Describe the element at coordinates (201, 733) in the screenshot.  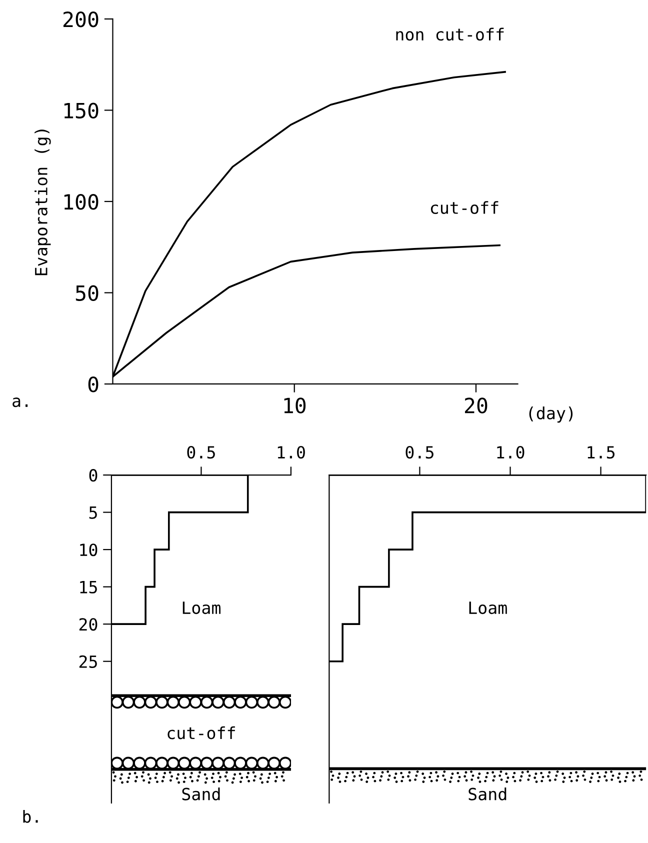
I see `annotation: cut-off` at that location.